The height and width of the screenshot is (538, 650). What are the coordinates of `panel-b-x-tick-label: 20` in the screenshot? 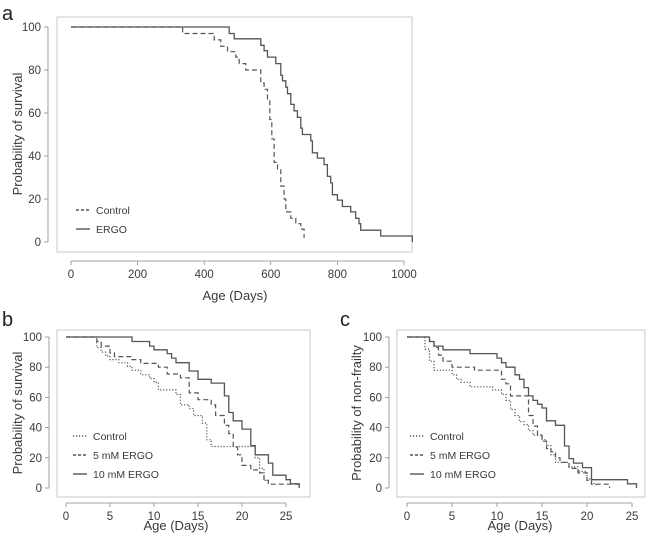 It's located at (242, 517).